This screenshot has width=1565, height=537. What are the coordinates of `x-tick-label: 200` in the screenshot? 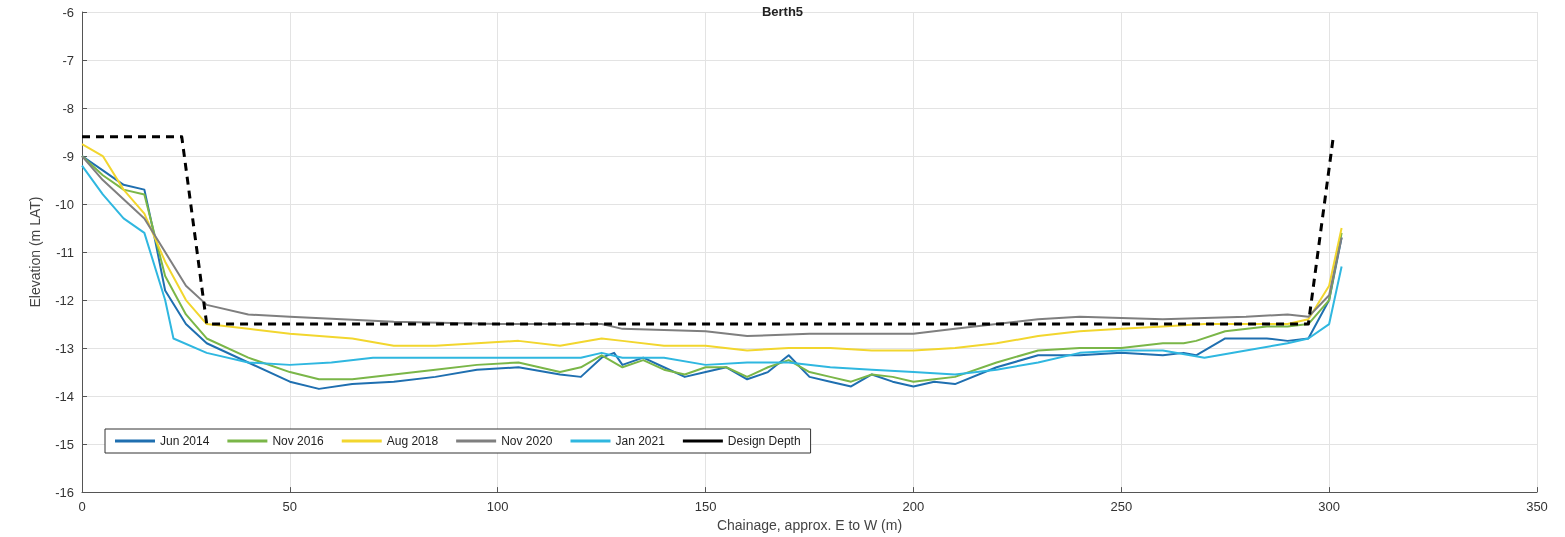 It's located at (913, 507).